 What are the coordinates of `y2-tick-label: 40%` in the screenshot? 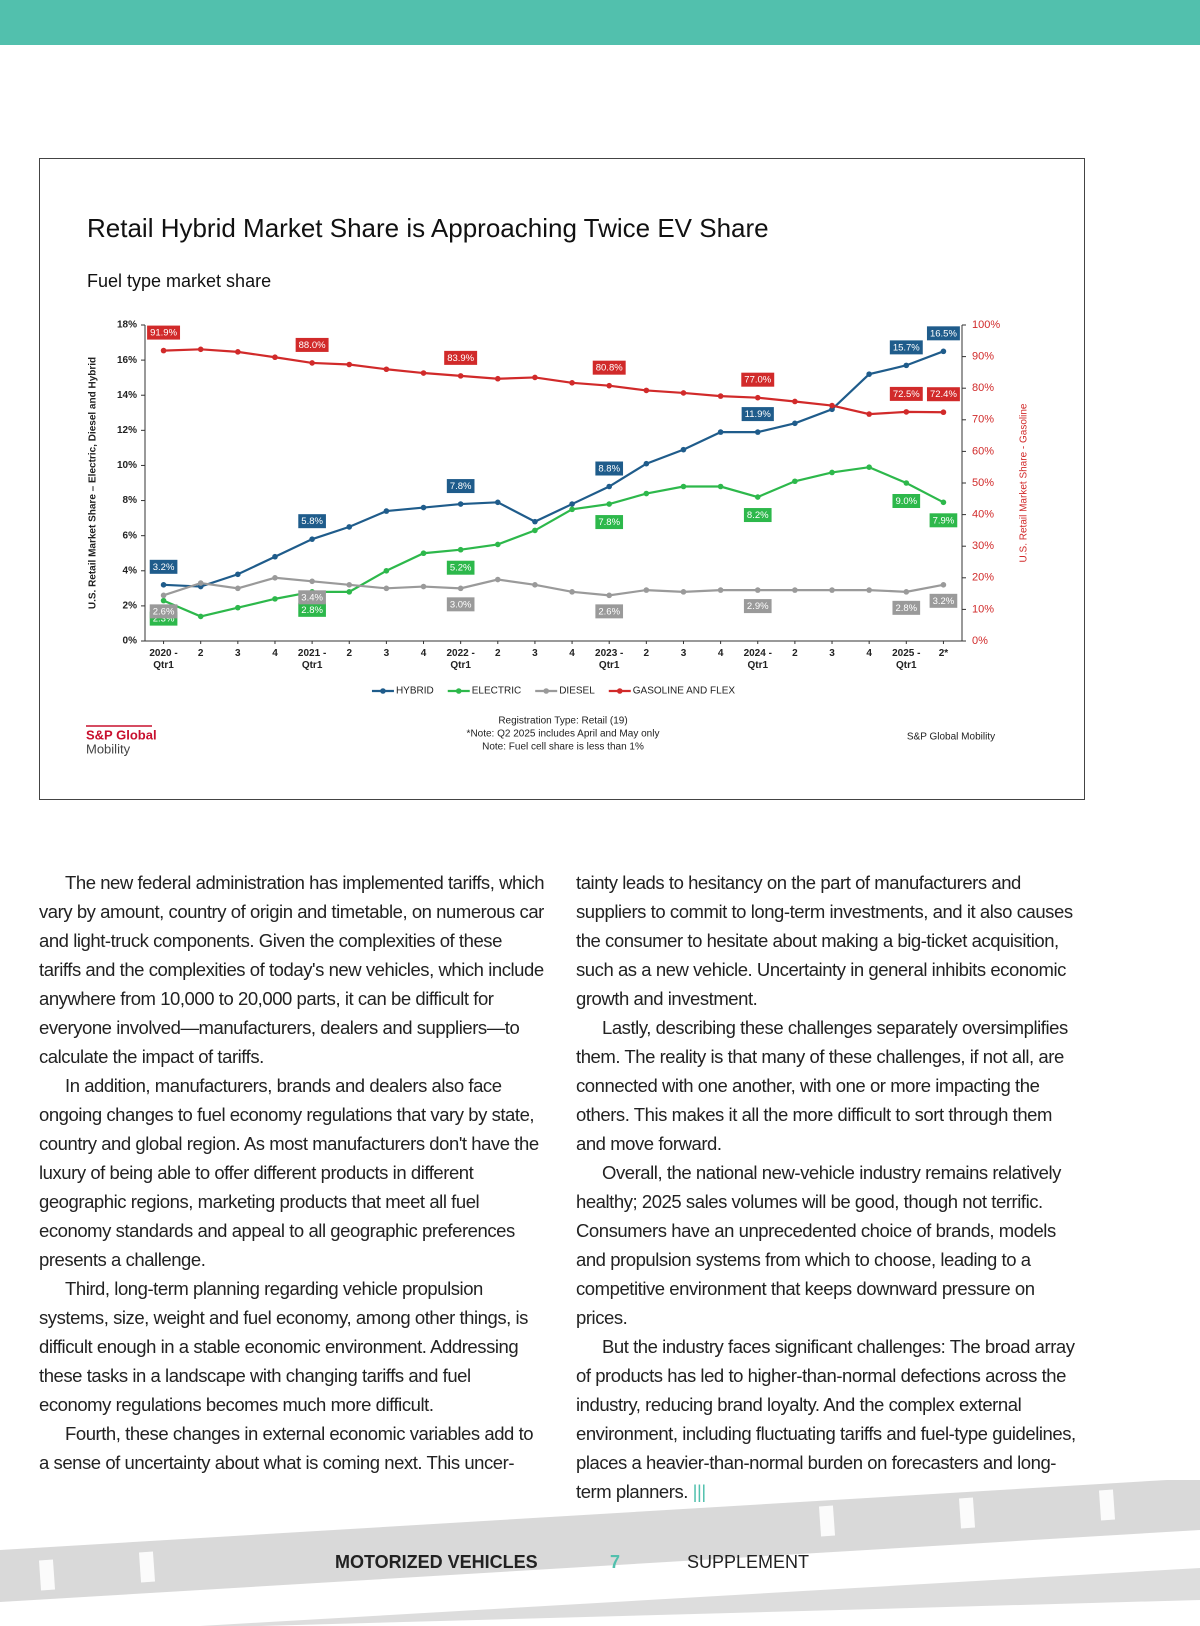 It's located at (983, 515).